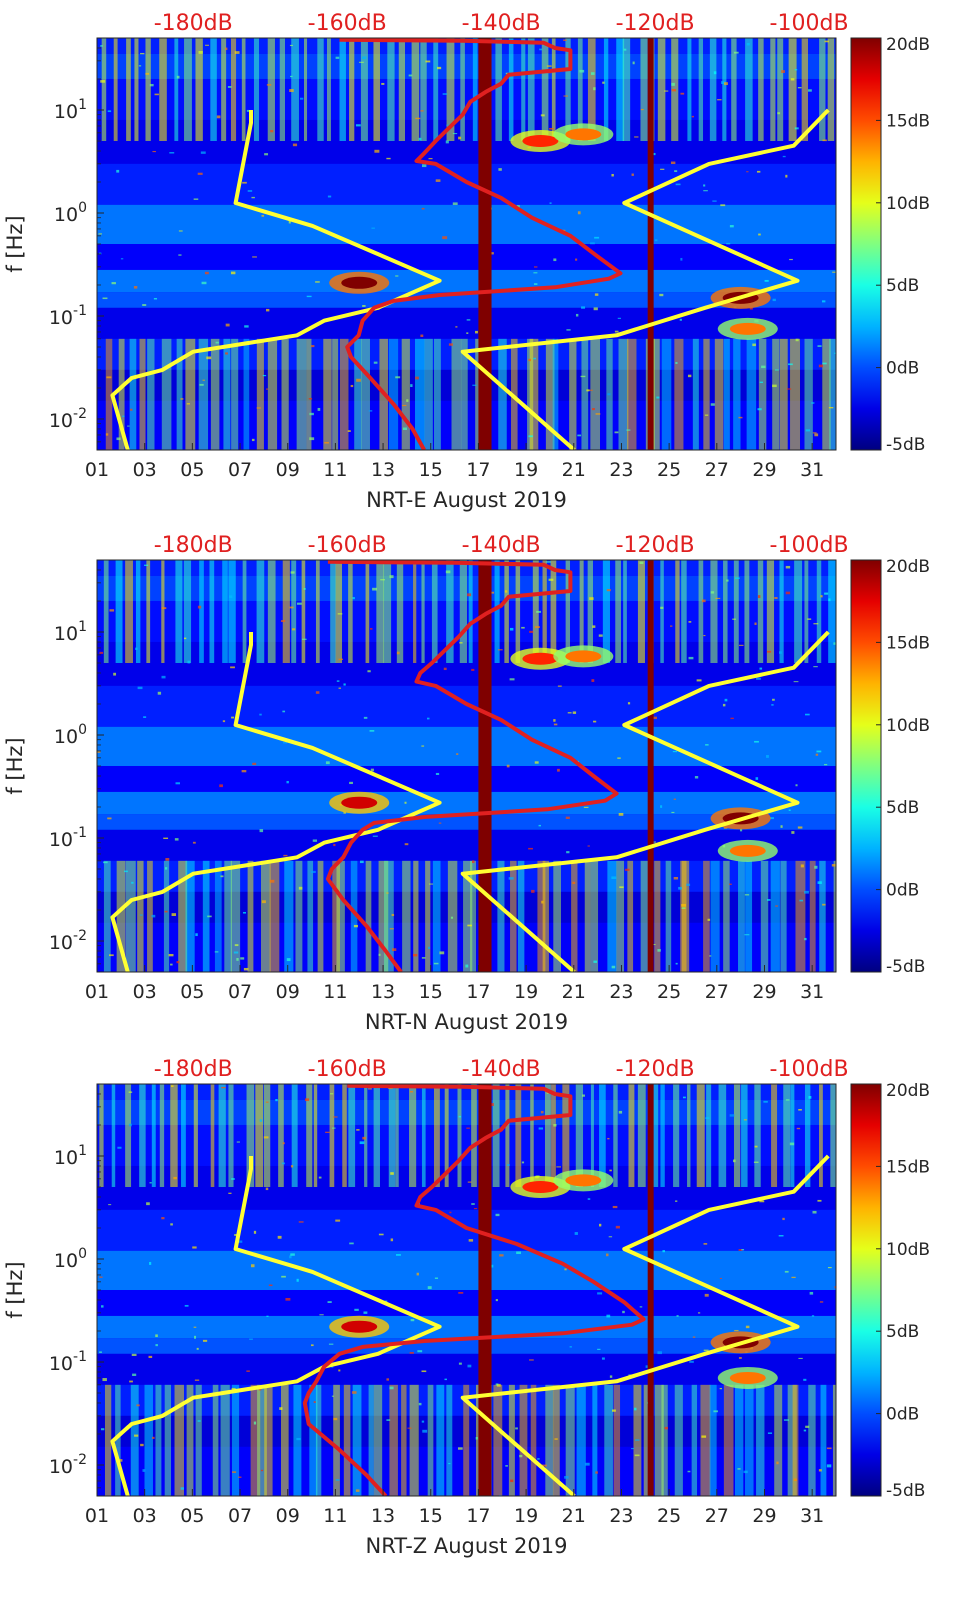  I want to click on top-db-label: -100dB, so click(809, 545).